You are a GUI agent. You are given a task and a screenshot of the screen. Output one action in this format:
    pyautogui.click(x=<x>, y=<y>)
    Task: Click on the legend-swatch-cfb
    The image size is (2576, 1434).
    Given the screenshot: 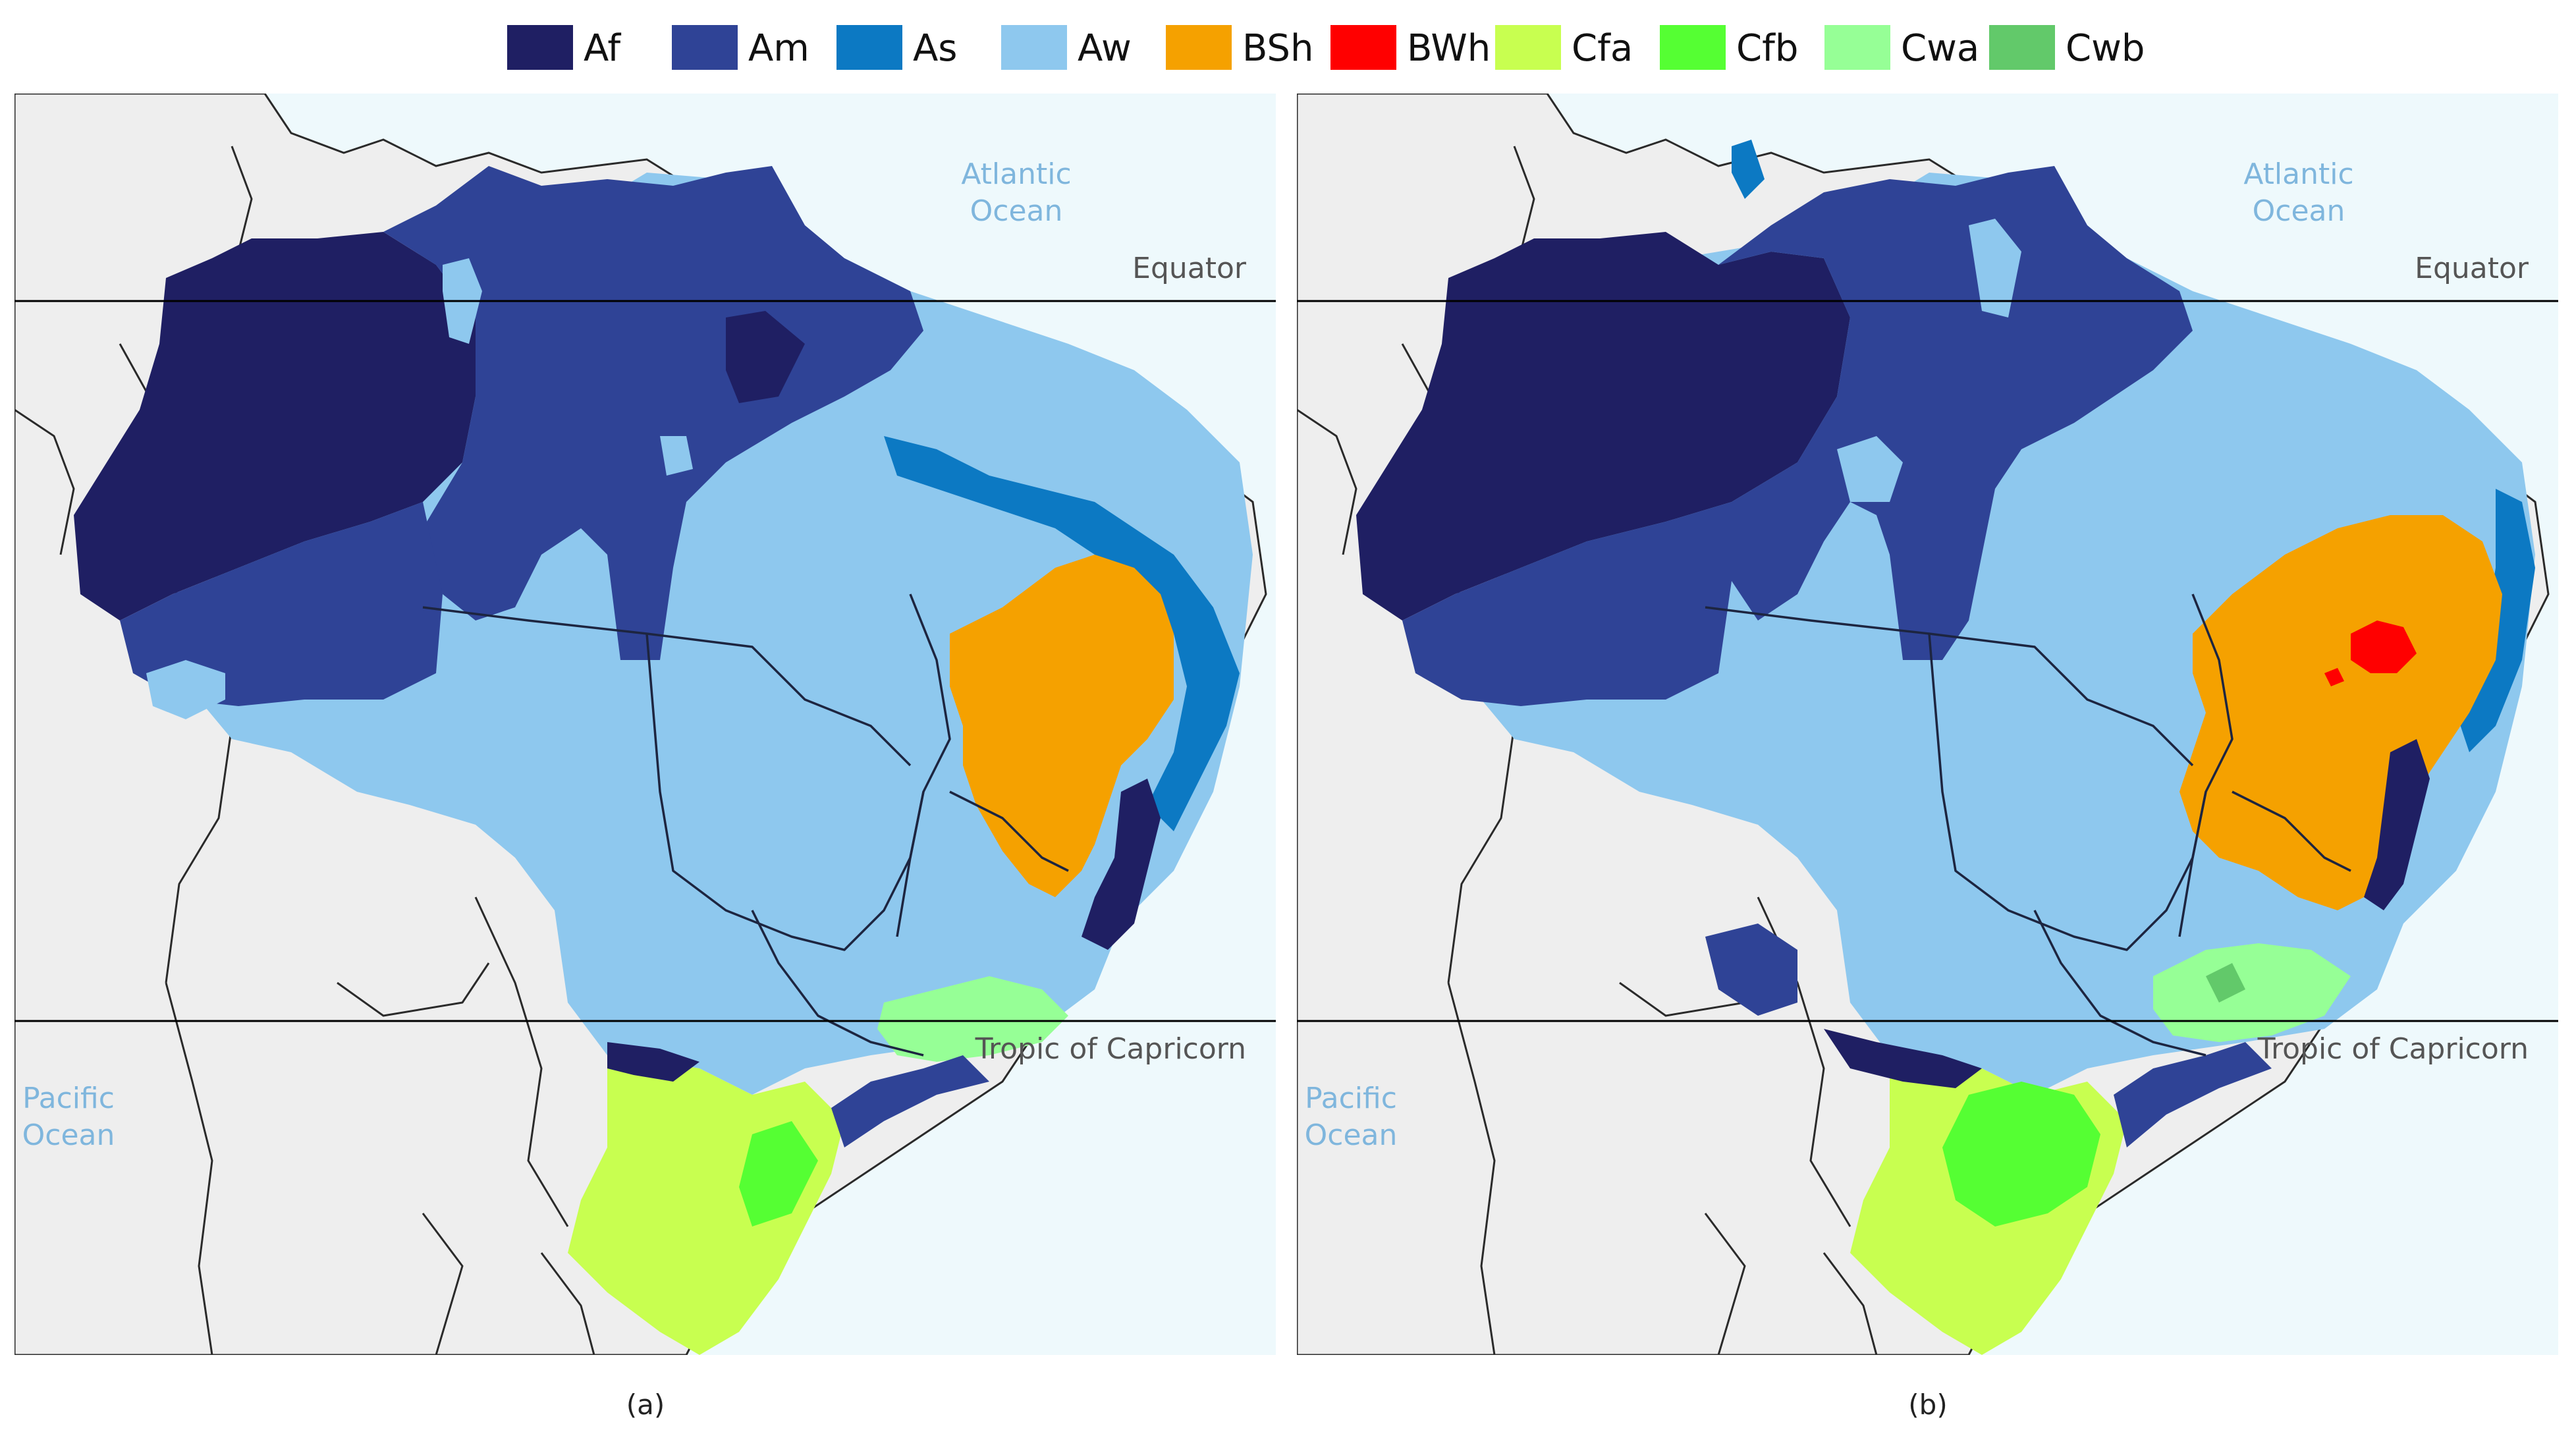 What is the action you would take?
    pyautogui.click(x=1693, y=48)
    